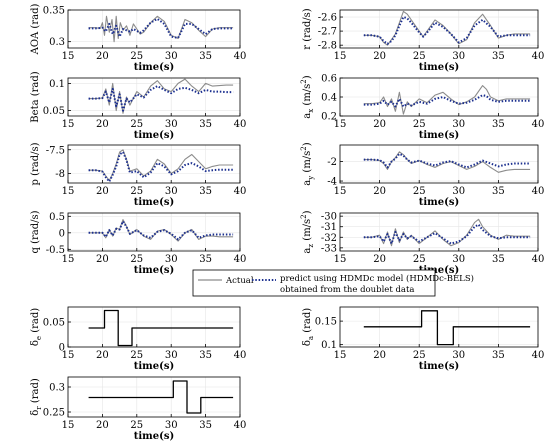 Image resolution: width=550 pixels, height=441 pixels. I want to click on panel-aoa: 15 20 25 30 35 40 0.3 0.35 time(s) AOA (rad), so click(138, 38).